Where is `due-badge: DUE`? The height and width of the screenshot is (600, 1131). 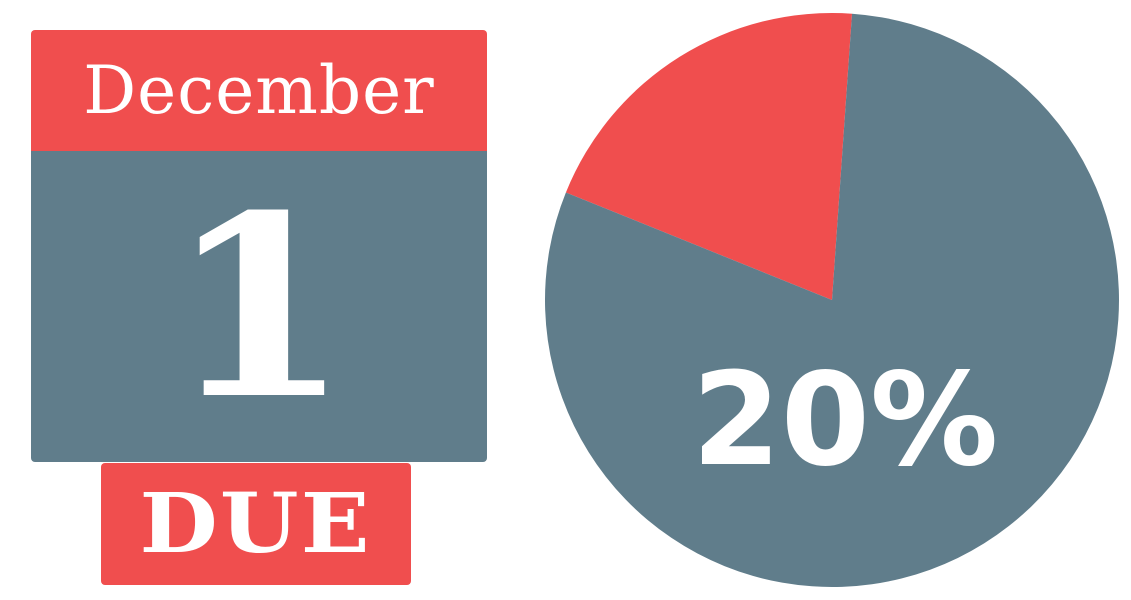 due-badge: DUE is located at coordinates (256, 524).